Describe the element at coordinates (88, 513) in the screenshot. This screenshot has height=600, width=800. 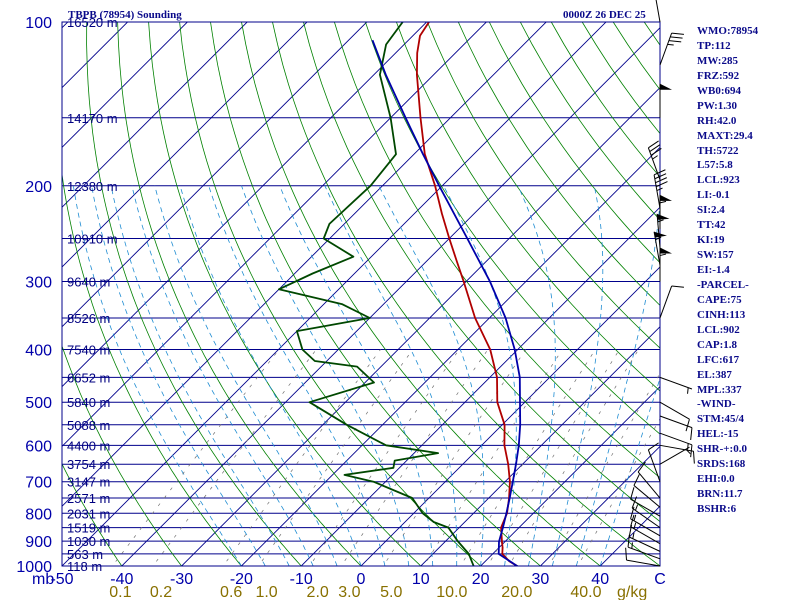
I see `height-label: 2031 m` at that location.